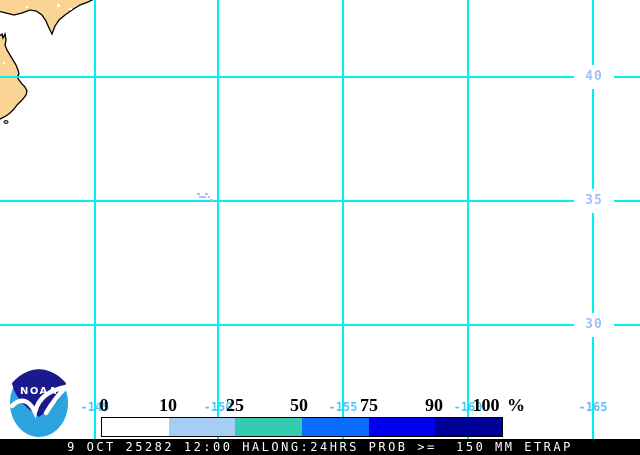 This screenshot has height=455, width=640. I want to click on probability-colorbar, so click(302, 427).